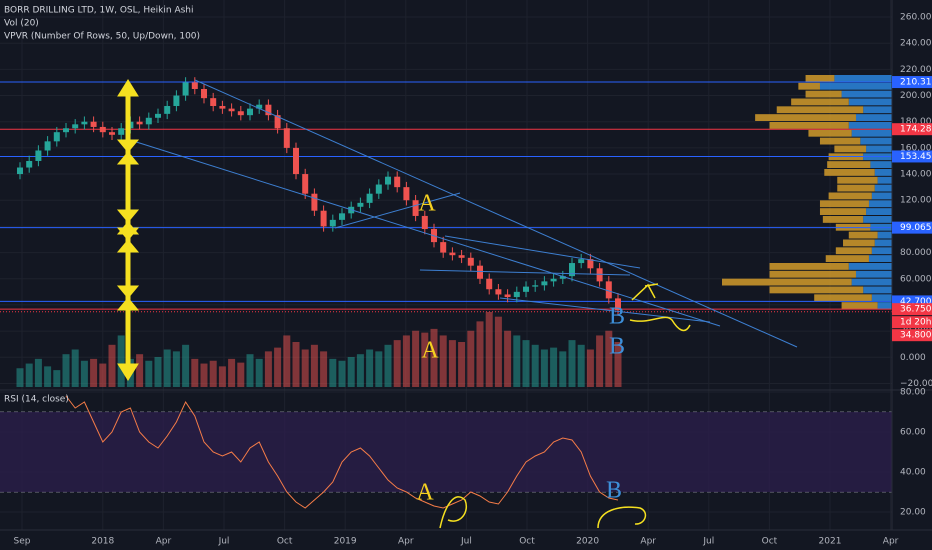 This screenshot has height=550, width=932. What do you see at coordinates (22, 542) in the screenshot?
I see `x-tick-label: Sep` at bounding box center [22, 542].